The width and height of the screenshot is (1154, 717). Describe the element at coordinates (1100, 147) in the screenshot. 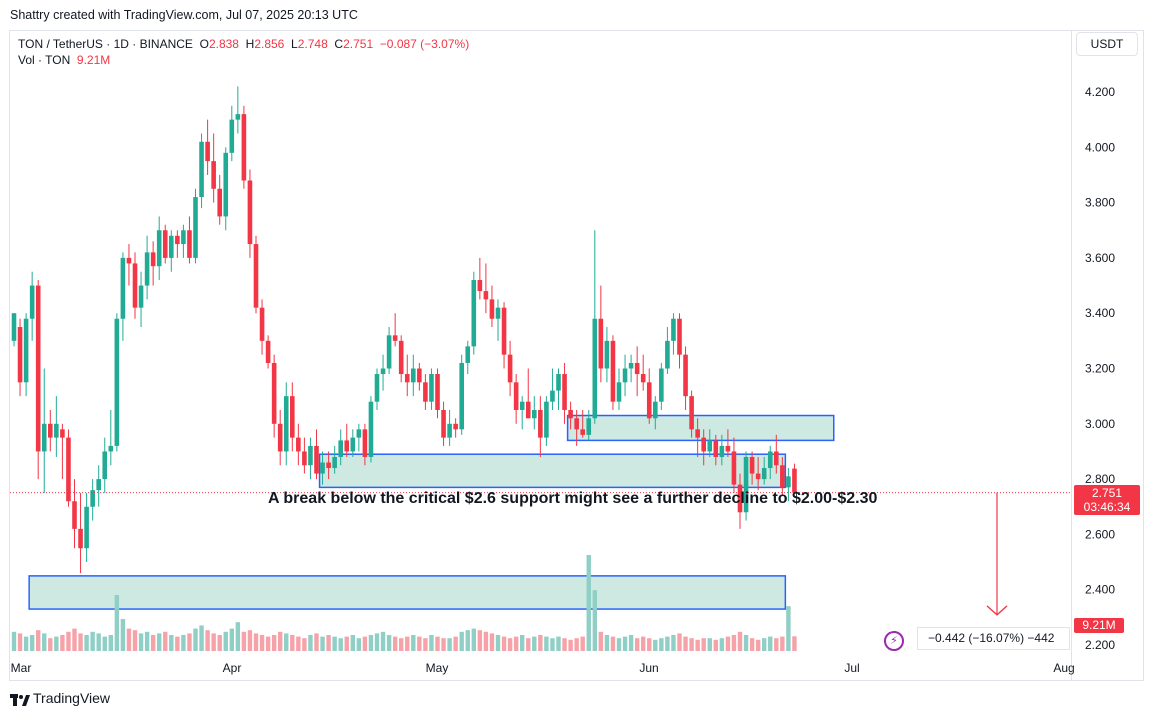

I see `price-tick-label: 4.000` at that location.